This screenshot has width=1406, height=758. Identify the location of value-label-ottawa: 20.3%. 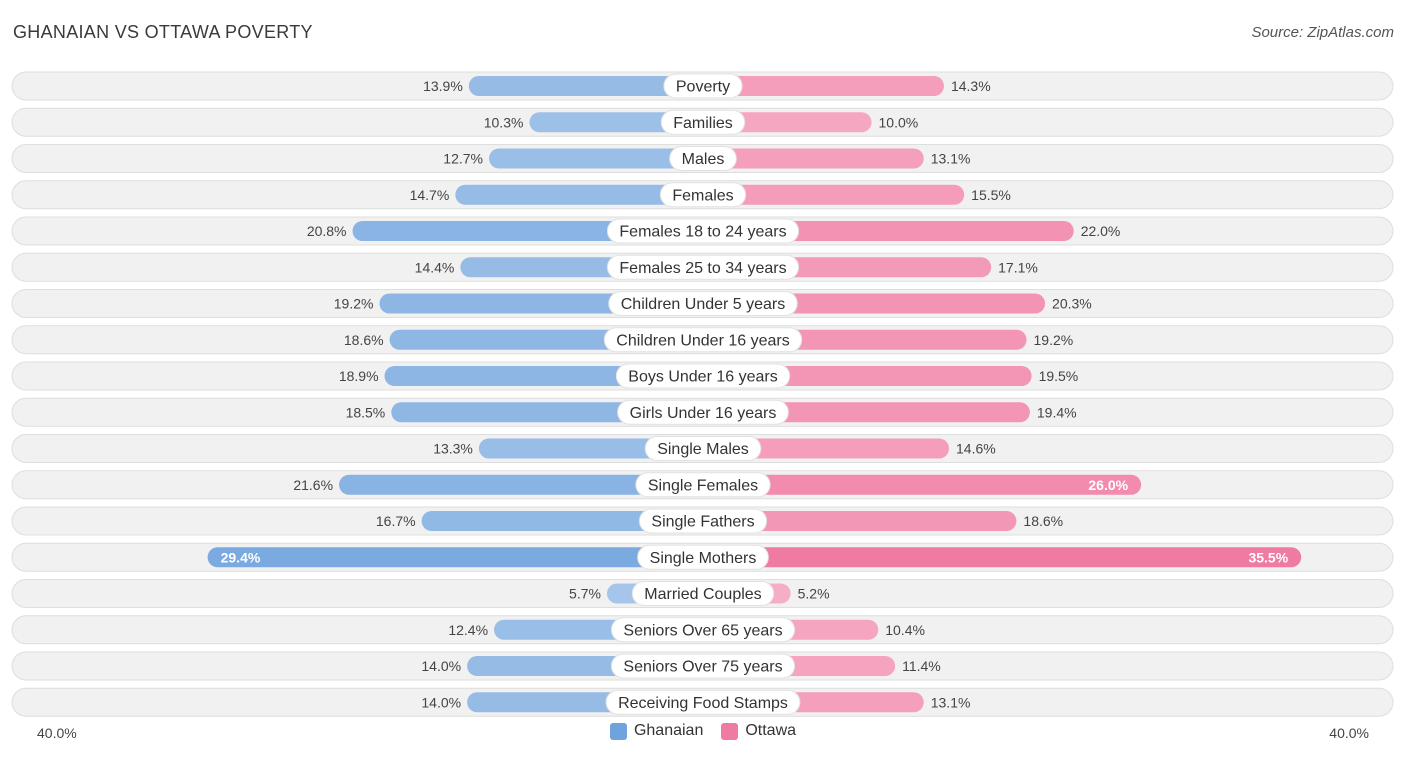
(1072, 304).